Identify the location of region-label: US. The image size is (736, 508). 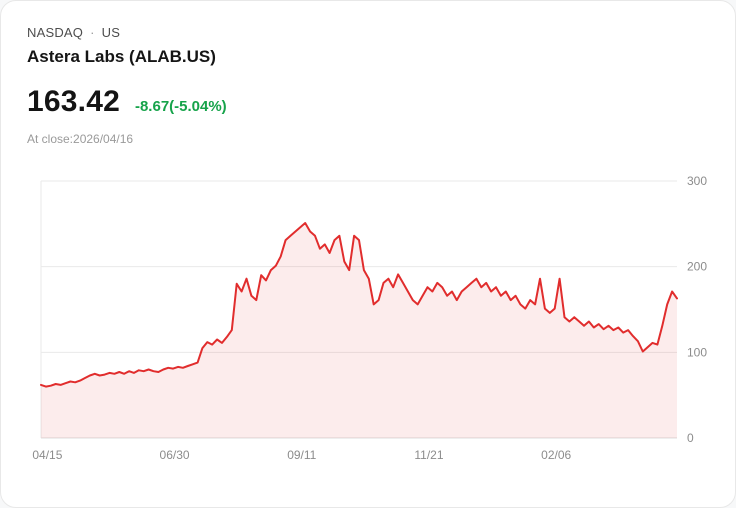
(111, 32).